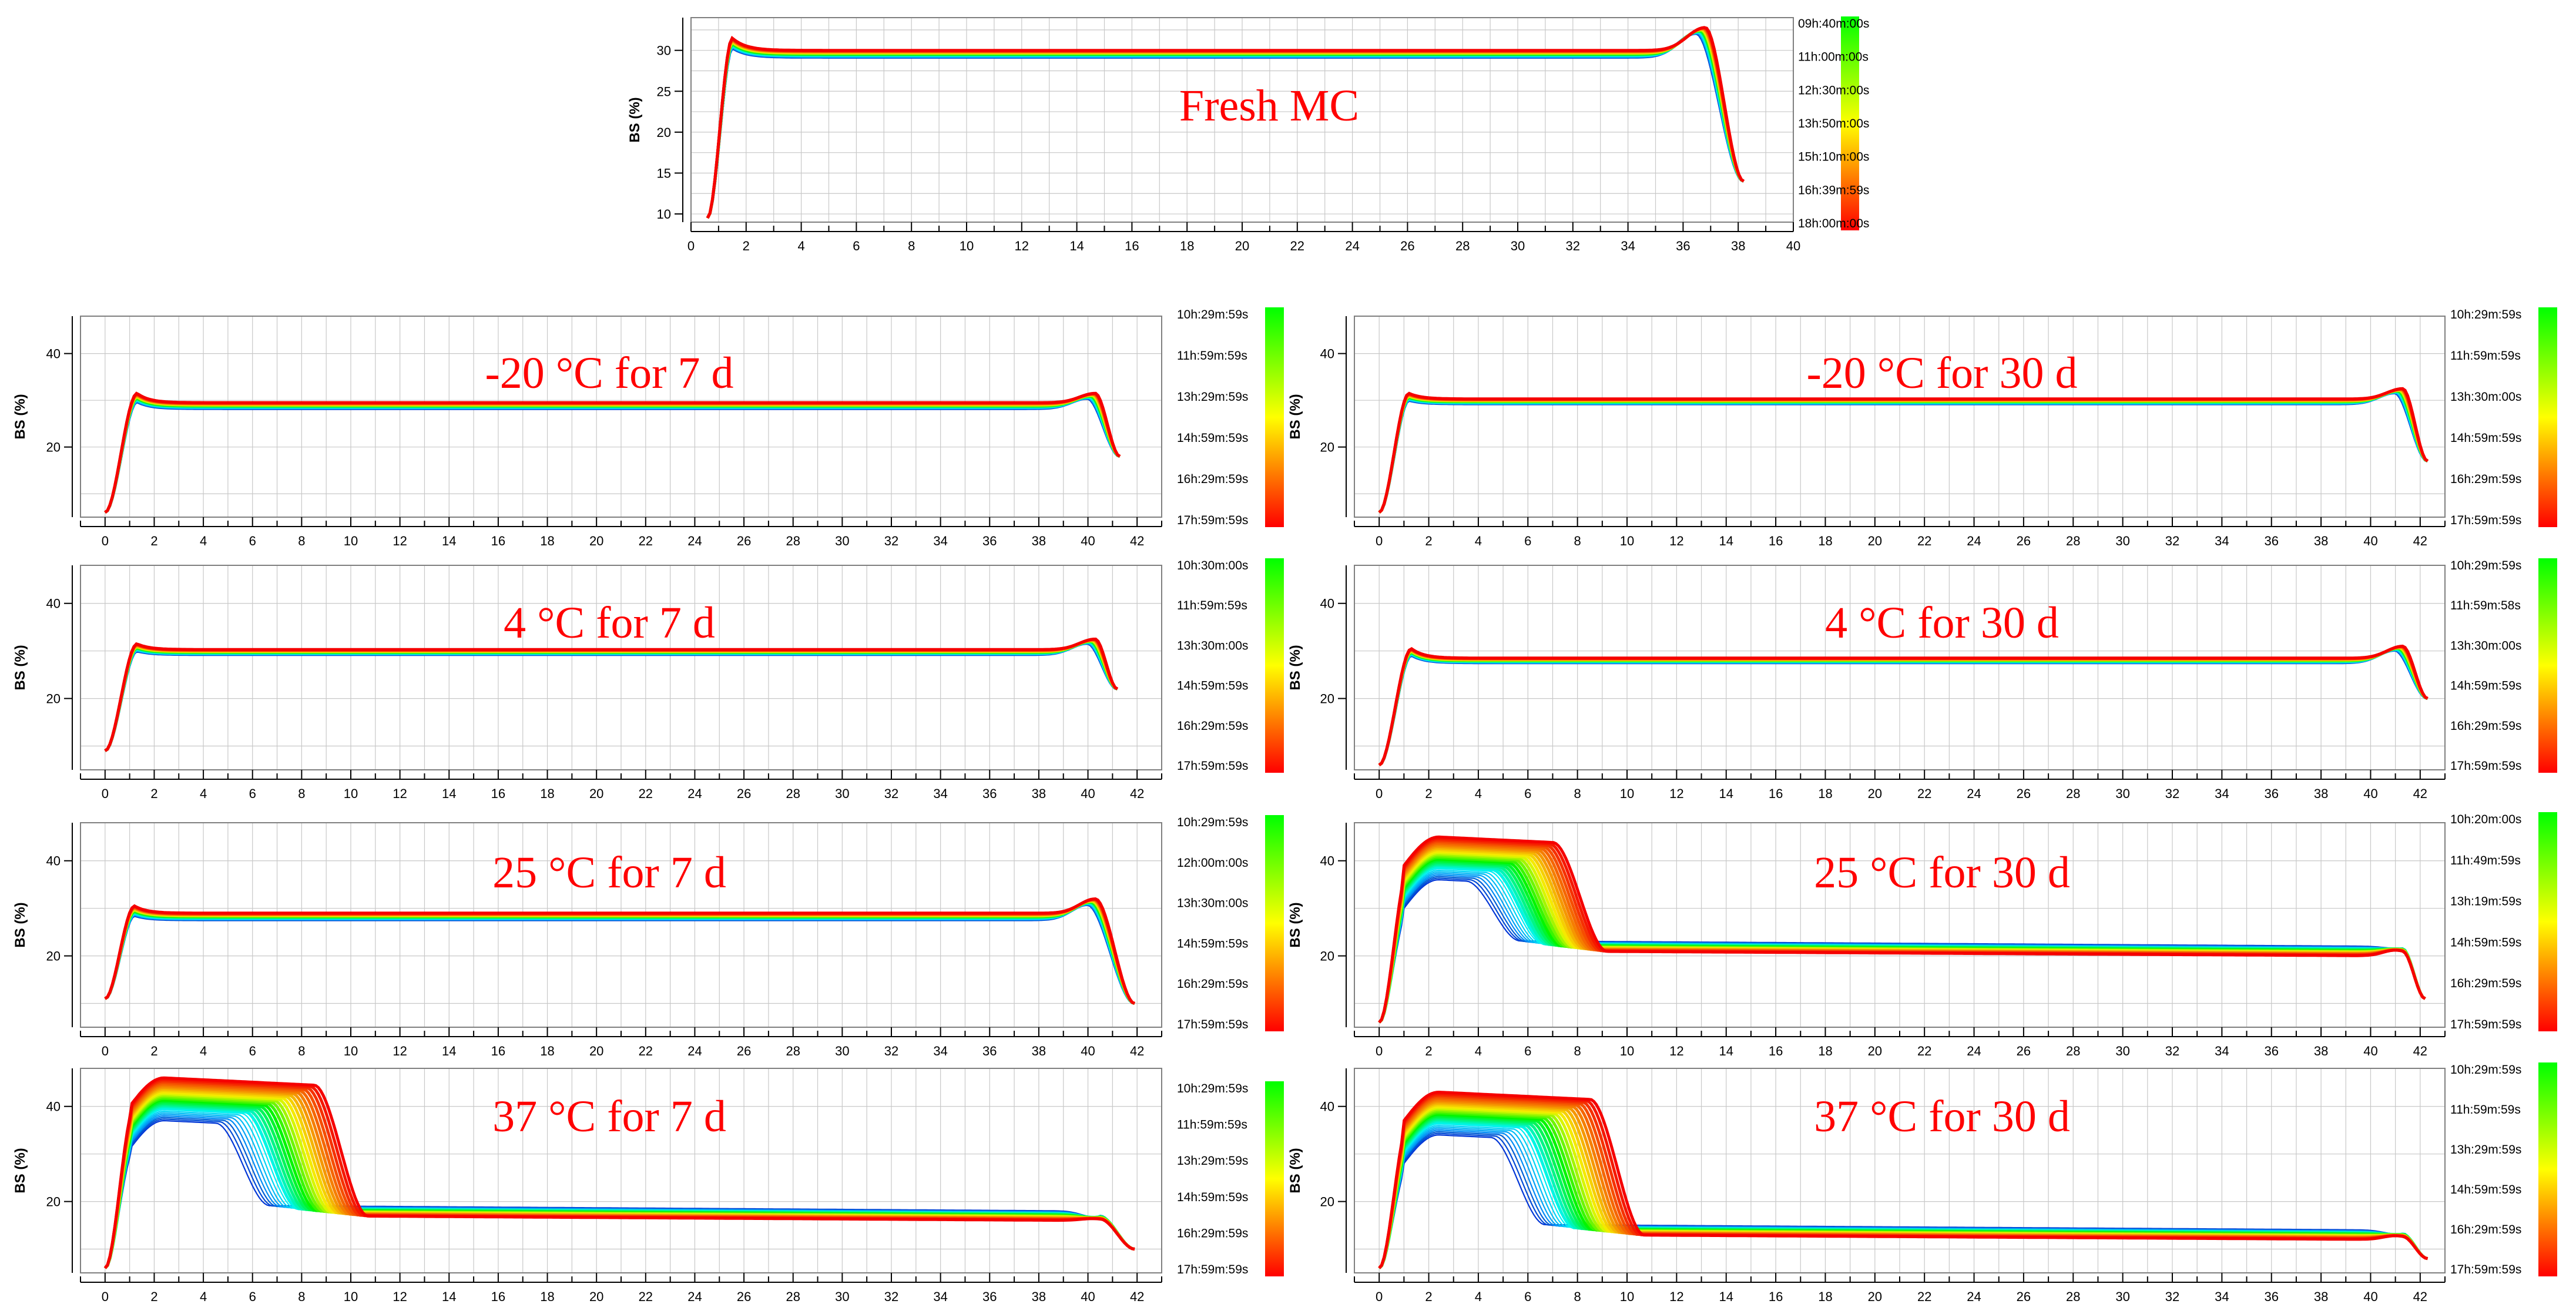 This screenshot has width=2576, height=1314. I want to click on x-axis: 0 2 4 6 8 10 12 14 16 18 20 22 24 26 28 30 32 34 36 38 40 42, so click(1900, 532).